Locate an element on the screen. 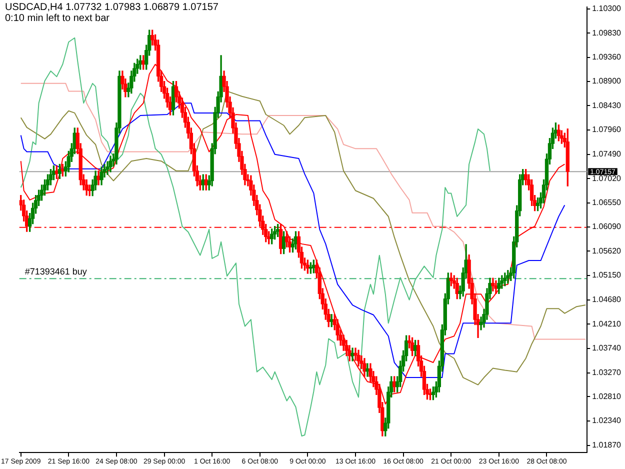 The height and width of the screenshot is (469, 625). y-tick-label: 1.07490 is located at coordinates (607, 154).